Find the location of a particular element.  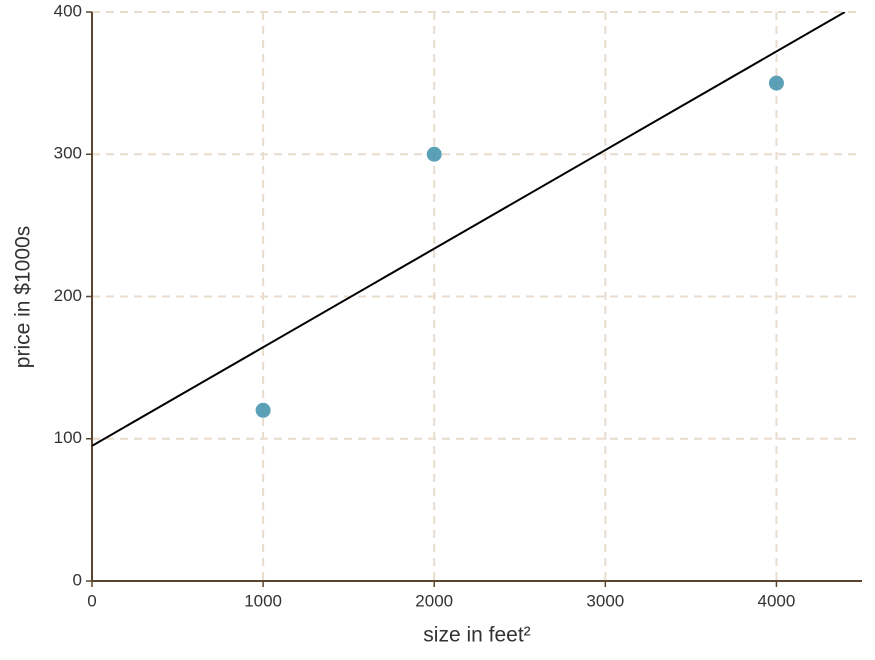

y-tick-label: 300 is located at coordinates (68, 153).